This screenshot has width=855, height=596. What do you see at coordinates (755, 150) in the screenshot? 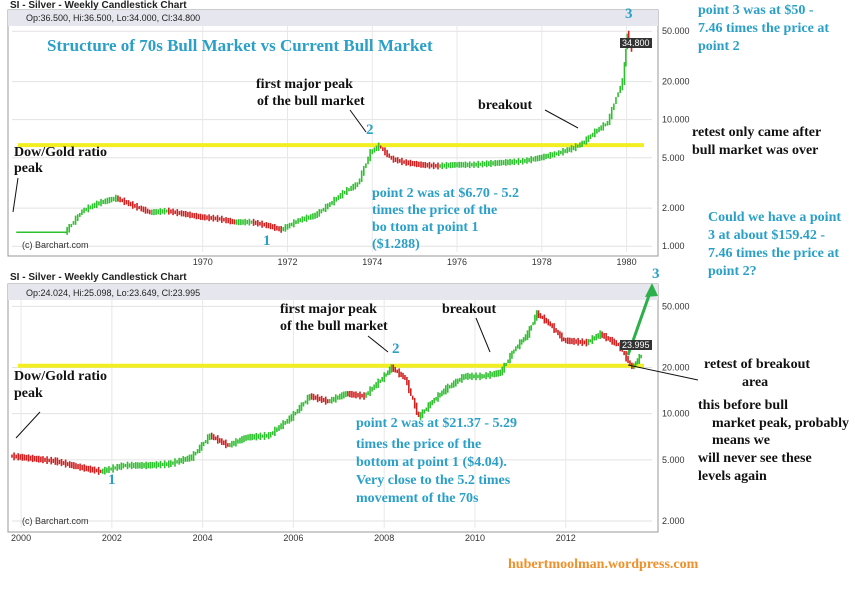
I see `note-retest-line2: bull market was over` at bounding box center [755, 150].